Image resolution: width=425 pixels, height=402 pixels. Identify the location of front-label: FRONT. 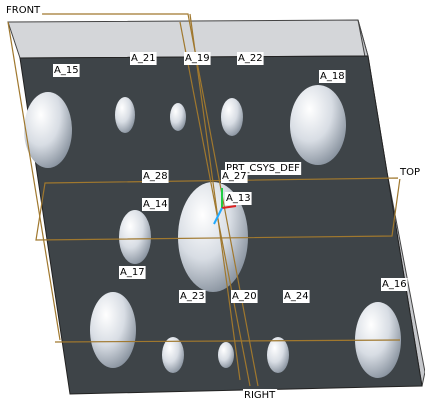
(23, 10).